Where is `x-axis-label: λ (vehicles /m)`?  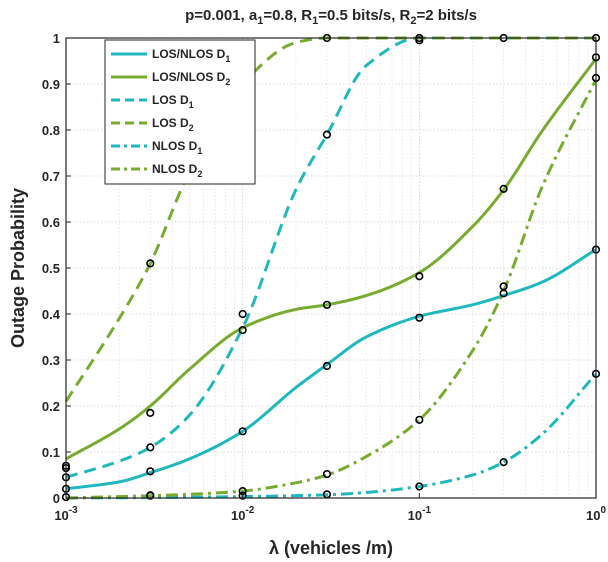
x-axis-label: λ (vehicles /m) is located at coordinates (331, 548).